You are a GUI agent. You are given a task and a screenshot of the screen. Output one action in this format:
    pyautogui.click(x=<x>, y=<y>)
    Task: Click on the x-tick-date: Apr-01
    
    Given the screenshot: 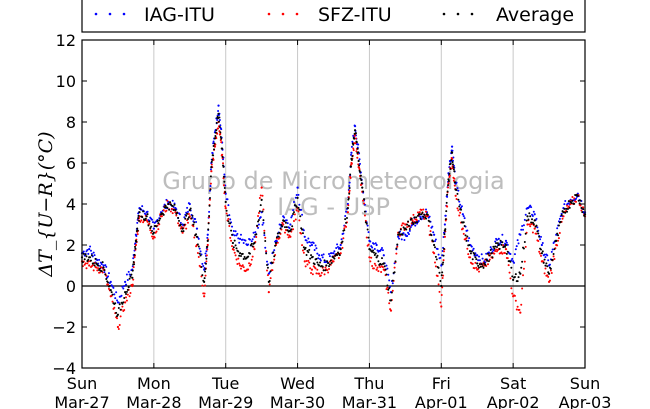 What is the action you would take?
    pyautogui.click(x=441, y=401)
    